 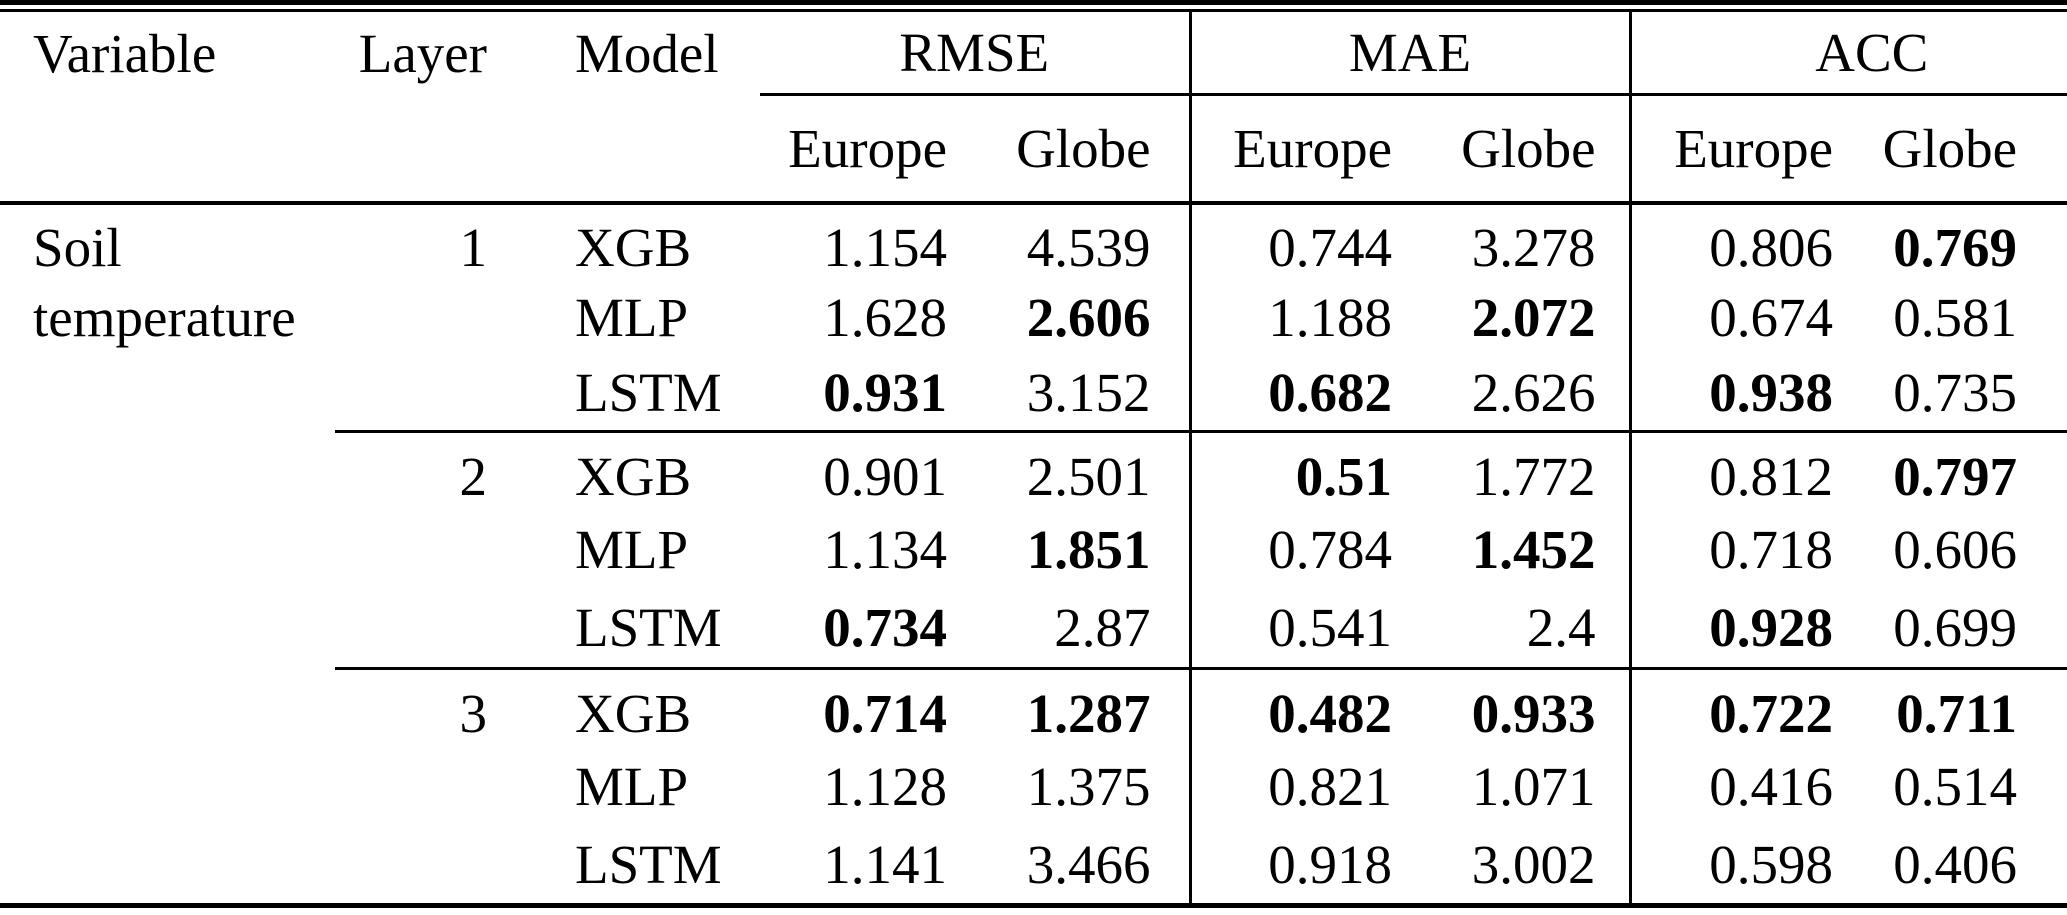 I want to click on table-row-layer3-lstm: LSTM 1.141 3.466 0.918 3.002 0.598 0.406, so click(x=1033, y=865).